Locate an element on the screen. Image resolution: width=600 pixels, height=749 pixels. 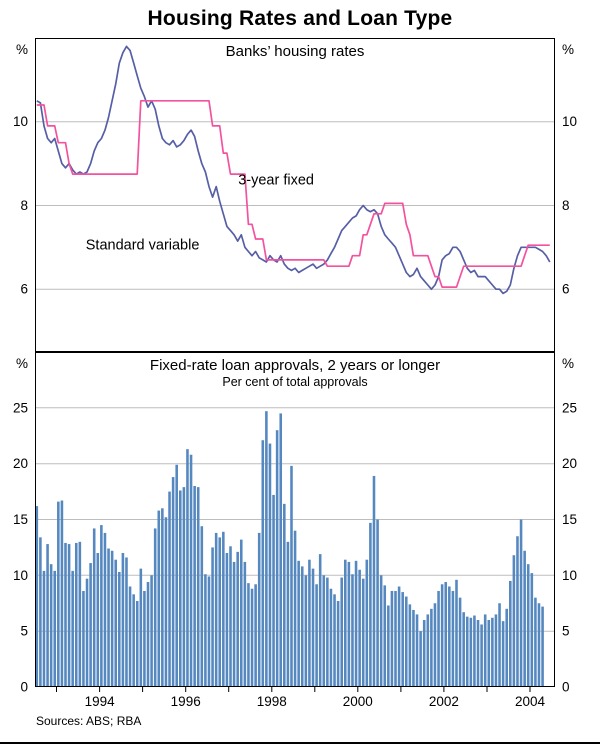
y-tick-label-left: 5 is located at coordinates (24, 631).